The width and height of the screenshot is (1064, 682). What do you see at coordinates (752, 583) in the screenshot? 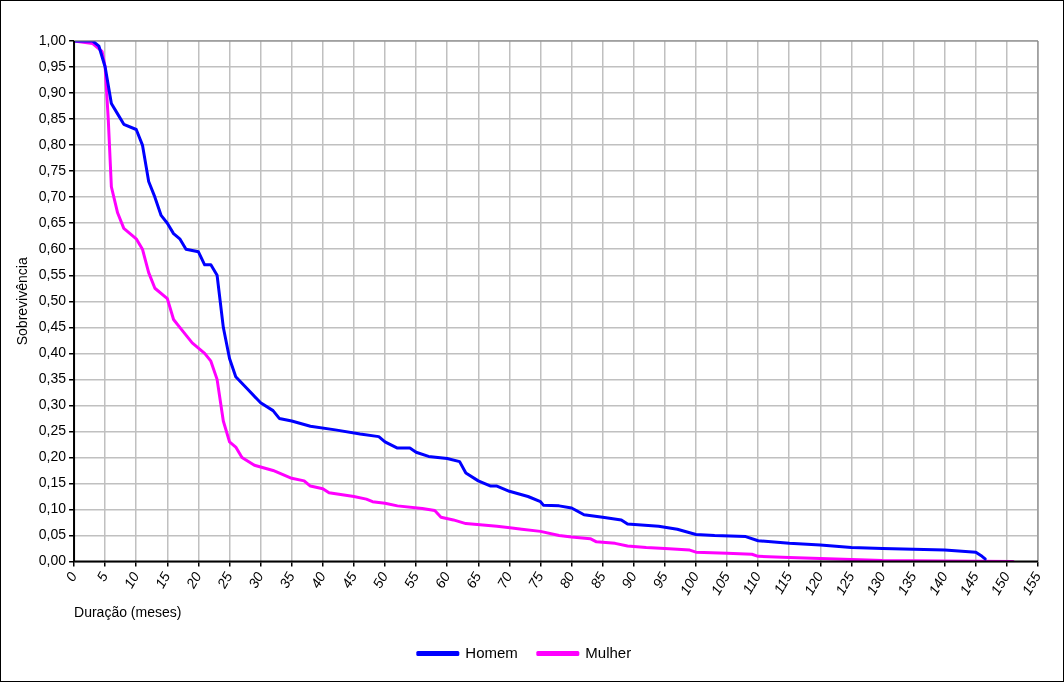
I see `x-tick-label: 110` at bounding box center [752, 583].